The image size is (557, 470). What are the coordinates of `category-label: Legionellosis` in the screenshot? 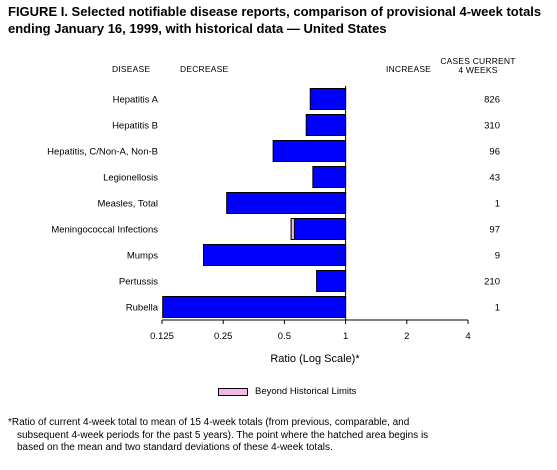 It's located at (130, 178).